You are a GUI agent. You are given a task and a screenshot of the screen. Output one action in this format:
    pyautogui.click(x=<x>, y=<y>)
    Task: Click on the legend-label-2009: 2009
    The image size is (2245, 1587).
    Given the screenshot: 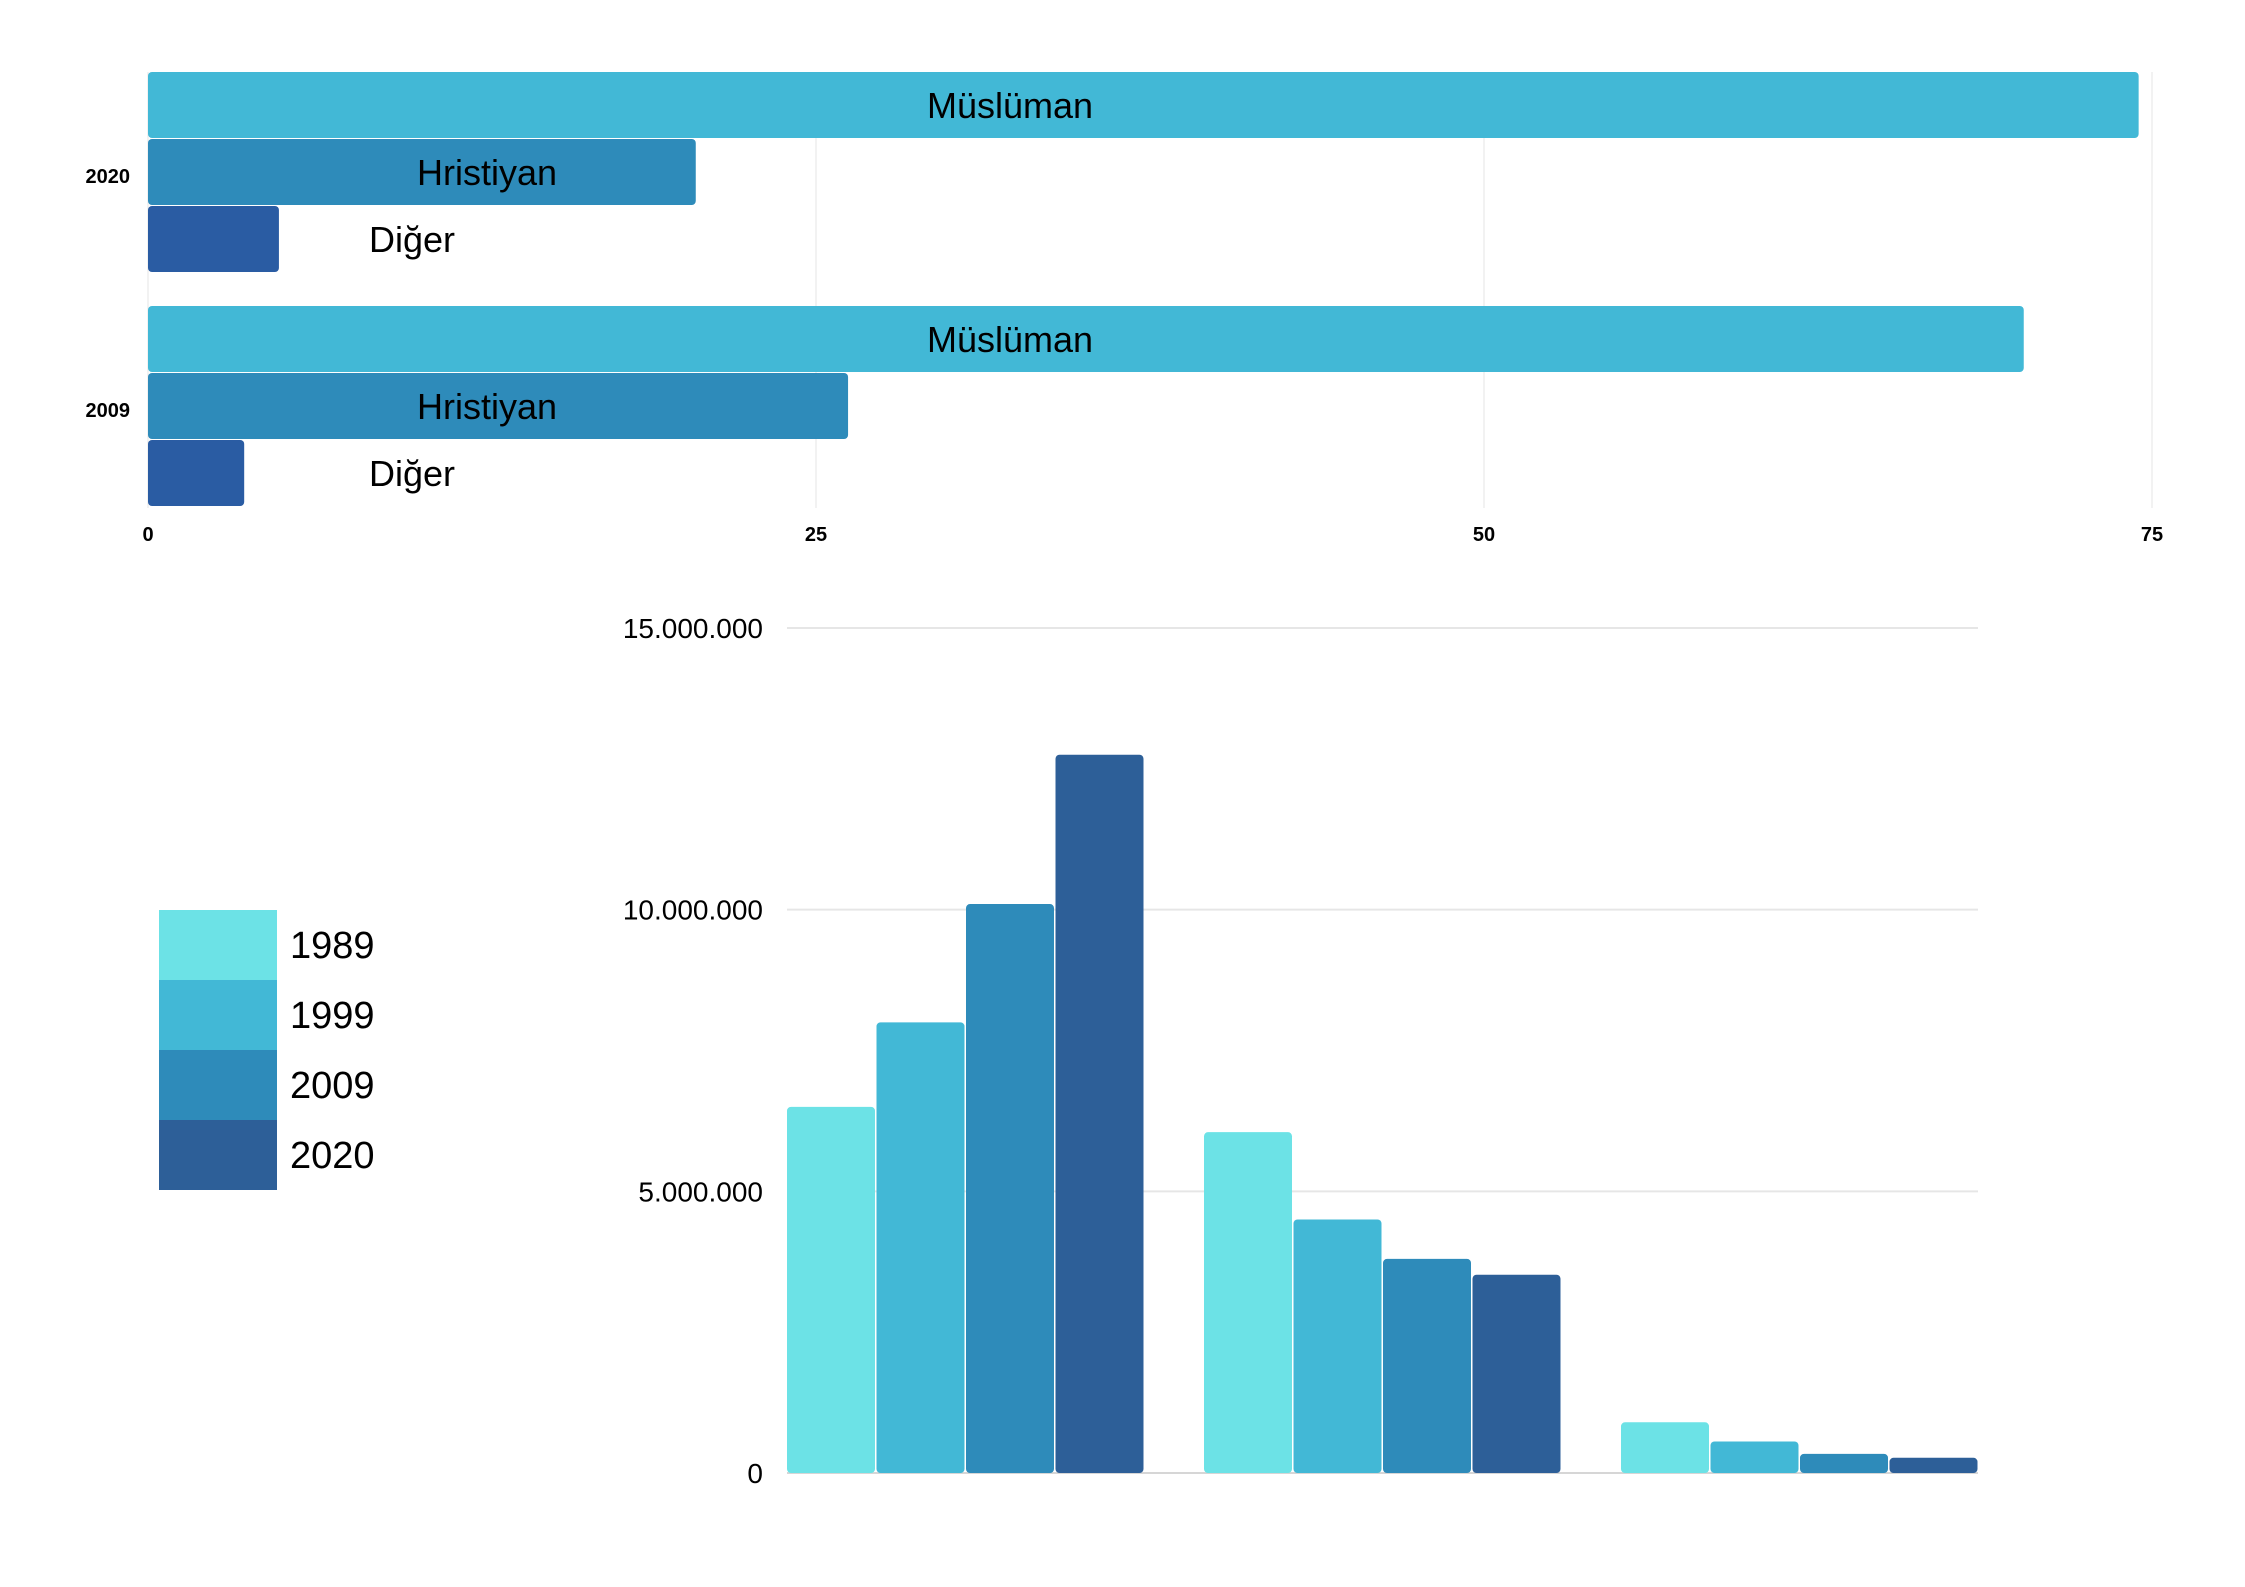 What is the action you would take?
    pyautogui.click(x=332, y=1086)
    